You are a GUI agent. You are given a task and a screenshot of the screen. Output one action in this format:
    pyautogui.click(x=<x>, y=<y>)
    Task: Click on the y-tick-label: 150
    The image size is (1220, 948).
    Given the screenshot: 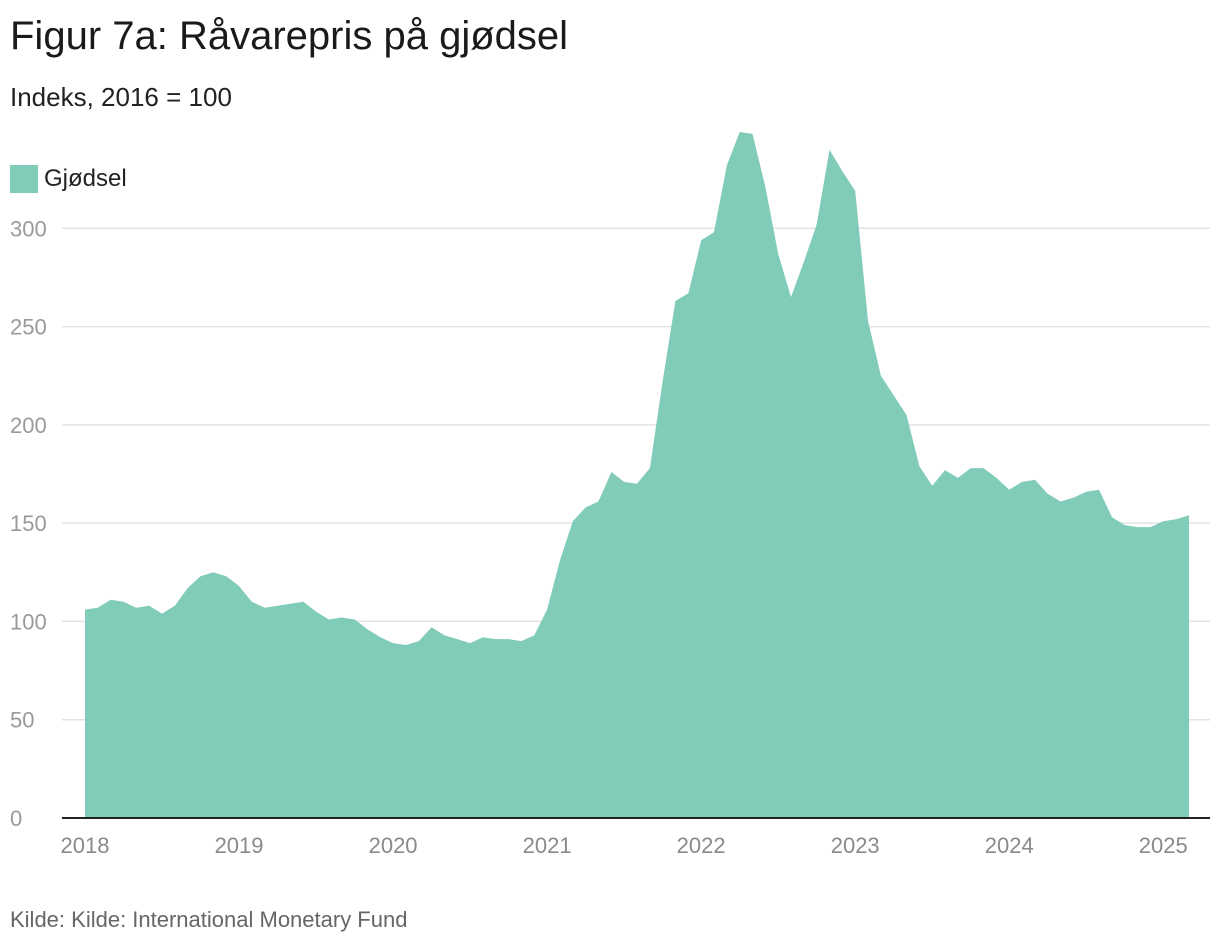 What is the action you would take?
    pyautogui.click(x=28, y=523)
    